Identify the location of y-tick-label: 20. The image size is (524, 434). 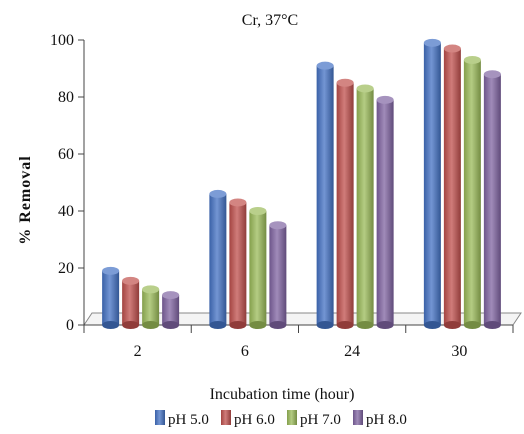
(66, 268).